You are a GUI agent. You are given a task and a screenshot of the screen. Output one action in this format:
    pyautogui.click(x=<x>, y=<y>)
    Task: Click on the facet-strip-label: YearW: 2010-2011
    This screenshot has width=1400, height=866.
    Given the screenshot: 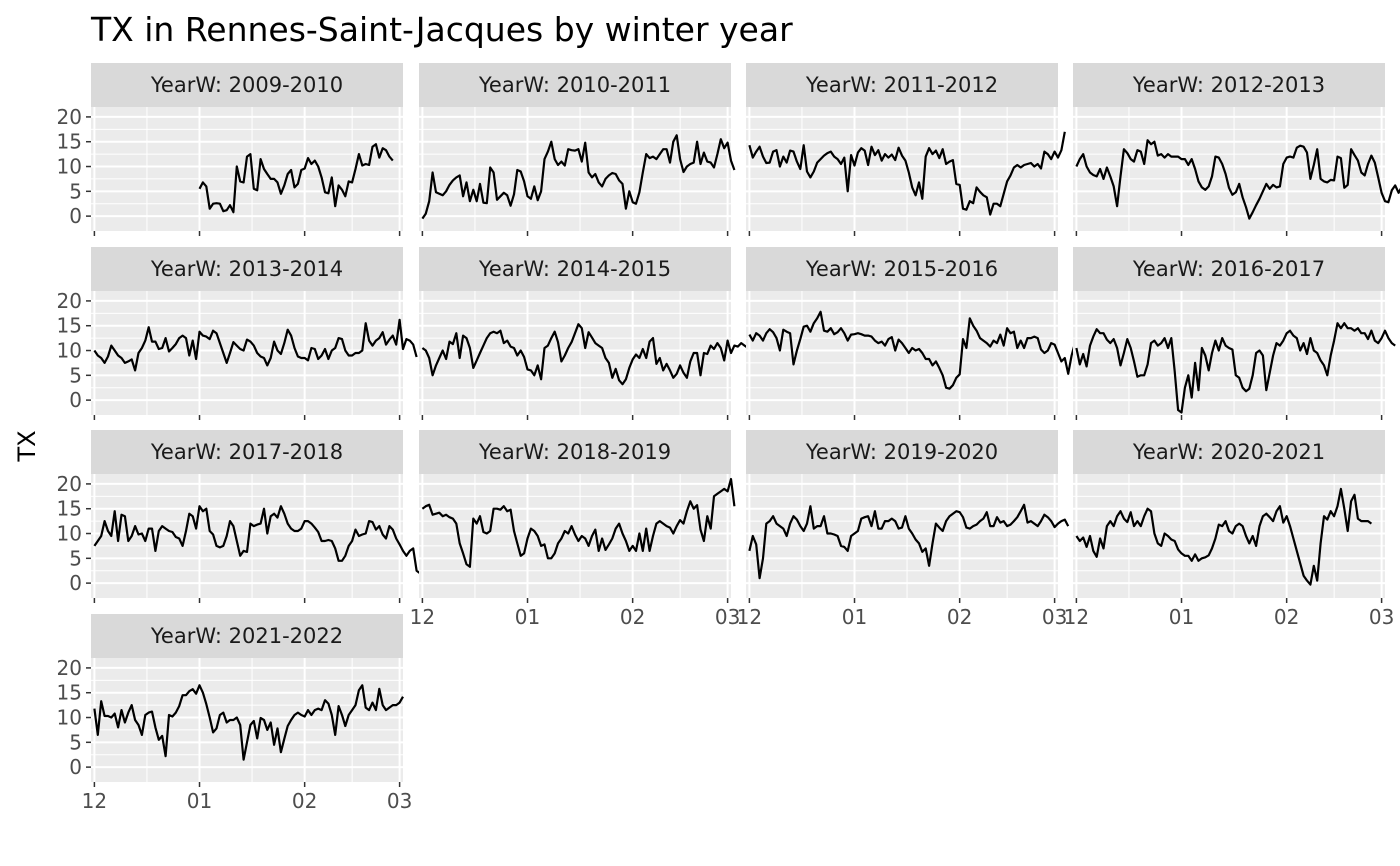 What is the action you would take?
    pyautogui.click(x=574, y=85)
    